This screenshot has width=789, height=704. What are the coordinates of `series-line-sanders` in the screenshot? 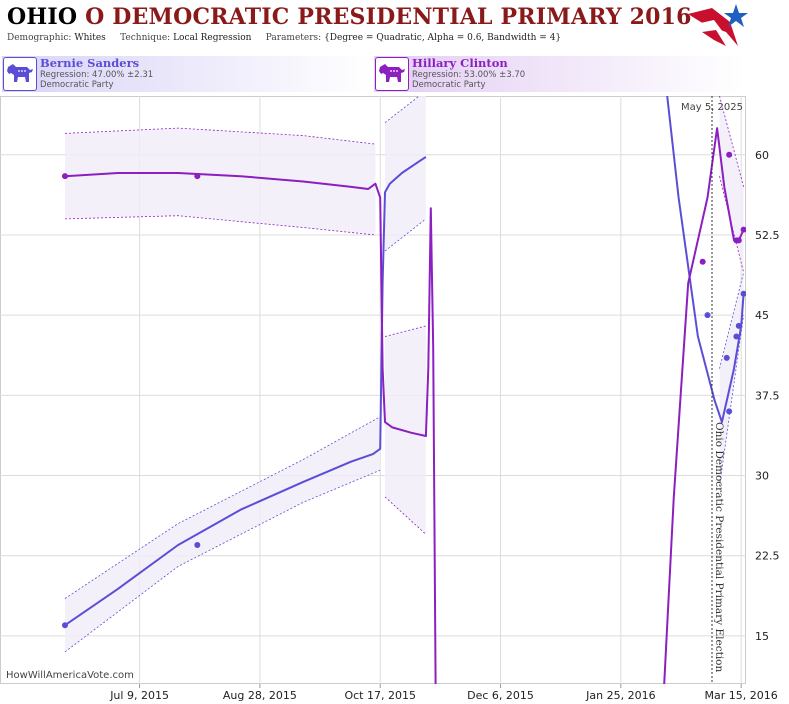 It's located at (705, 260).